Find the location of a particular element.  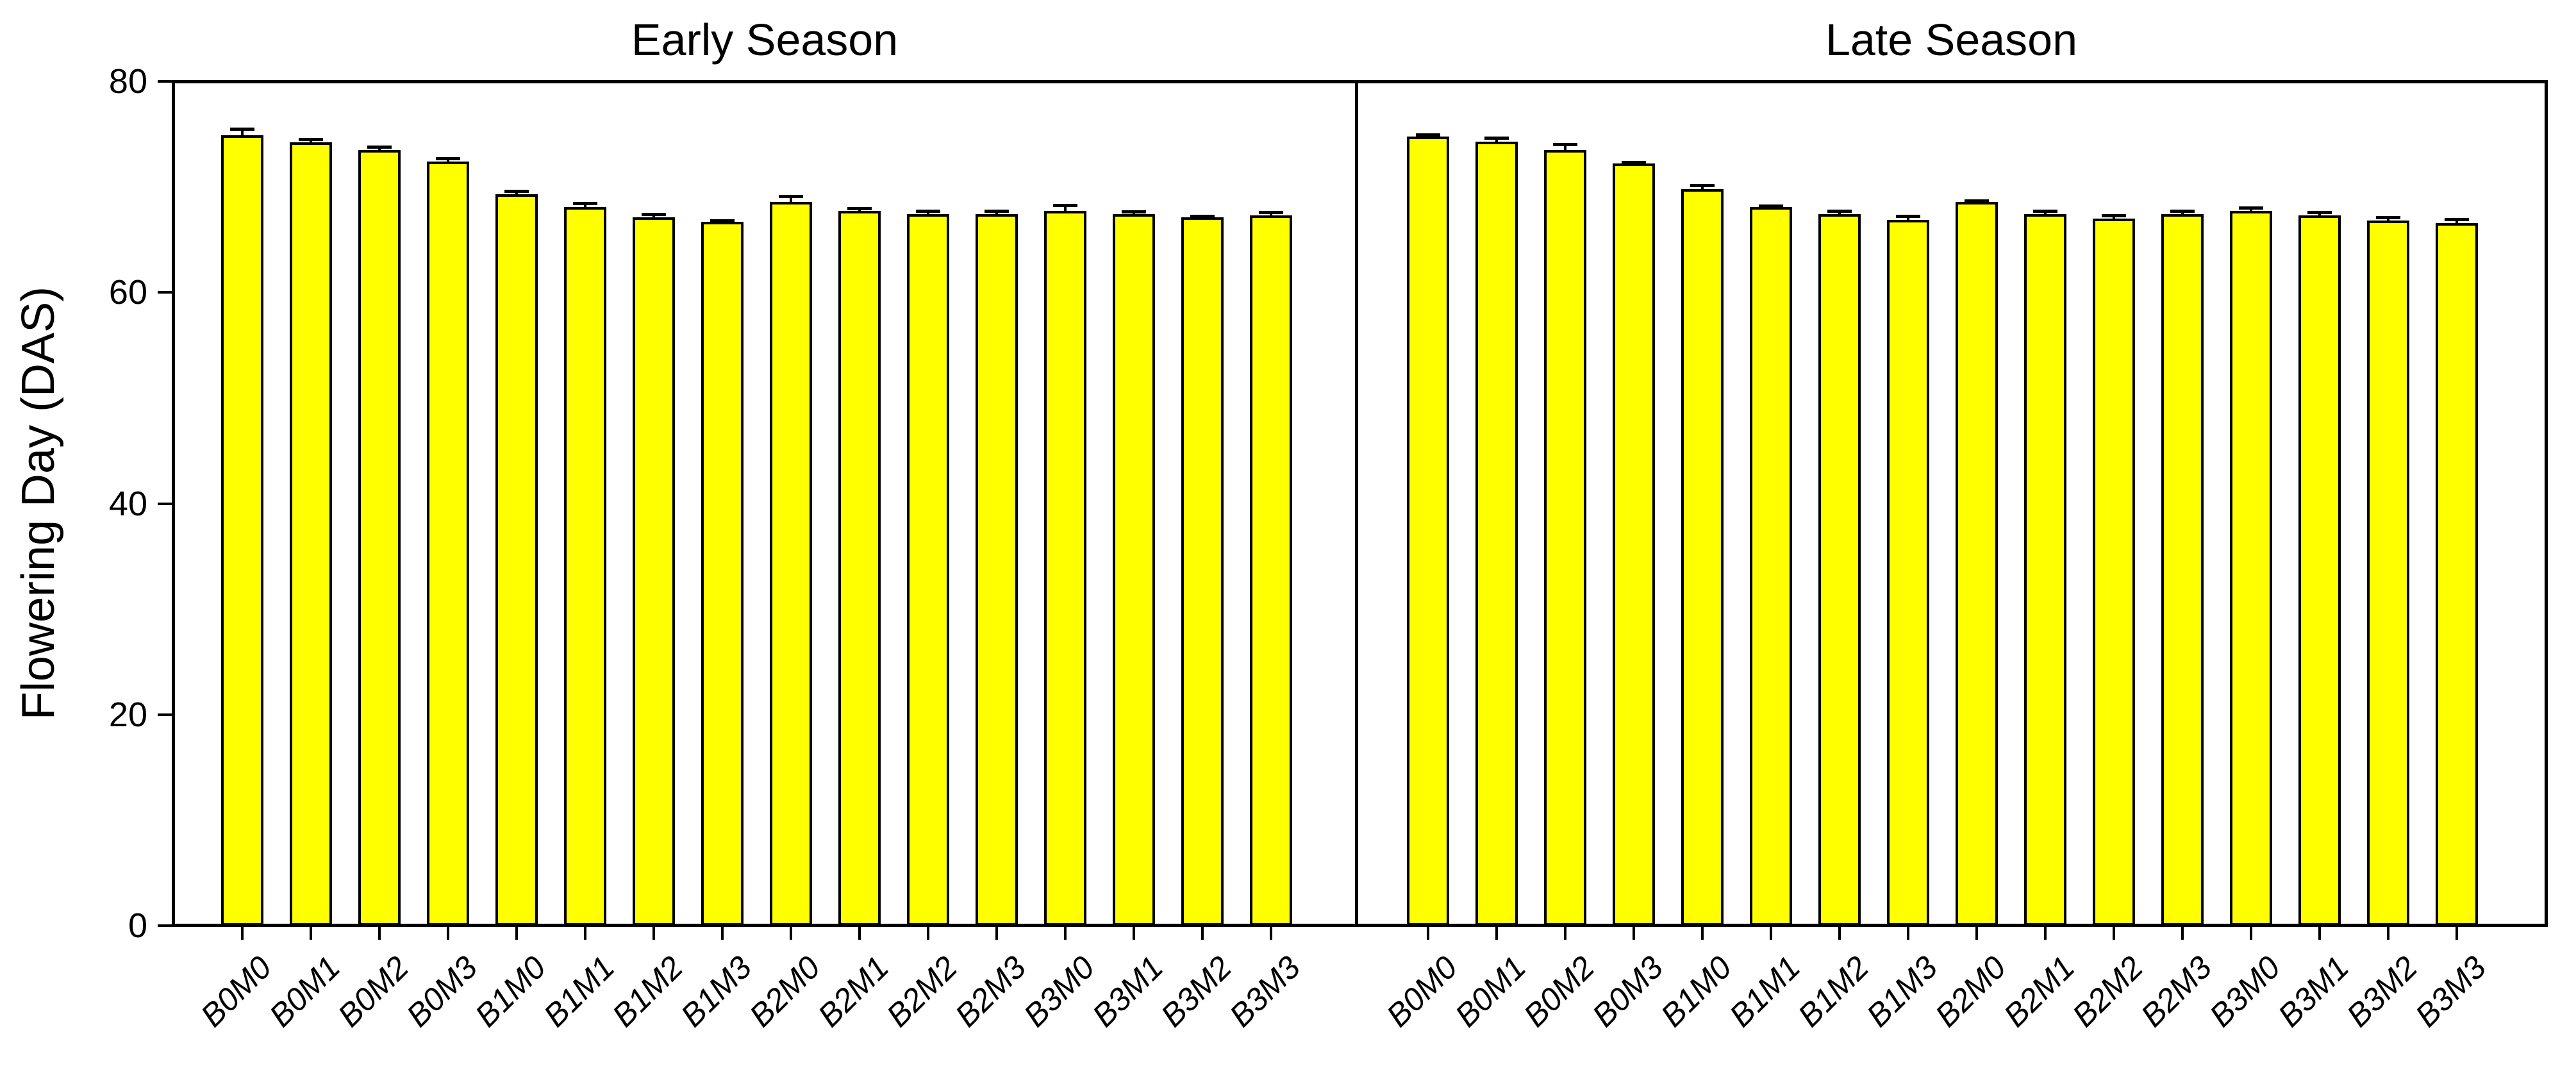

bar-late-B2M0 is located at coordinates (1977, 564).